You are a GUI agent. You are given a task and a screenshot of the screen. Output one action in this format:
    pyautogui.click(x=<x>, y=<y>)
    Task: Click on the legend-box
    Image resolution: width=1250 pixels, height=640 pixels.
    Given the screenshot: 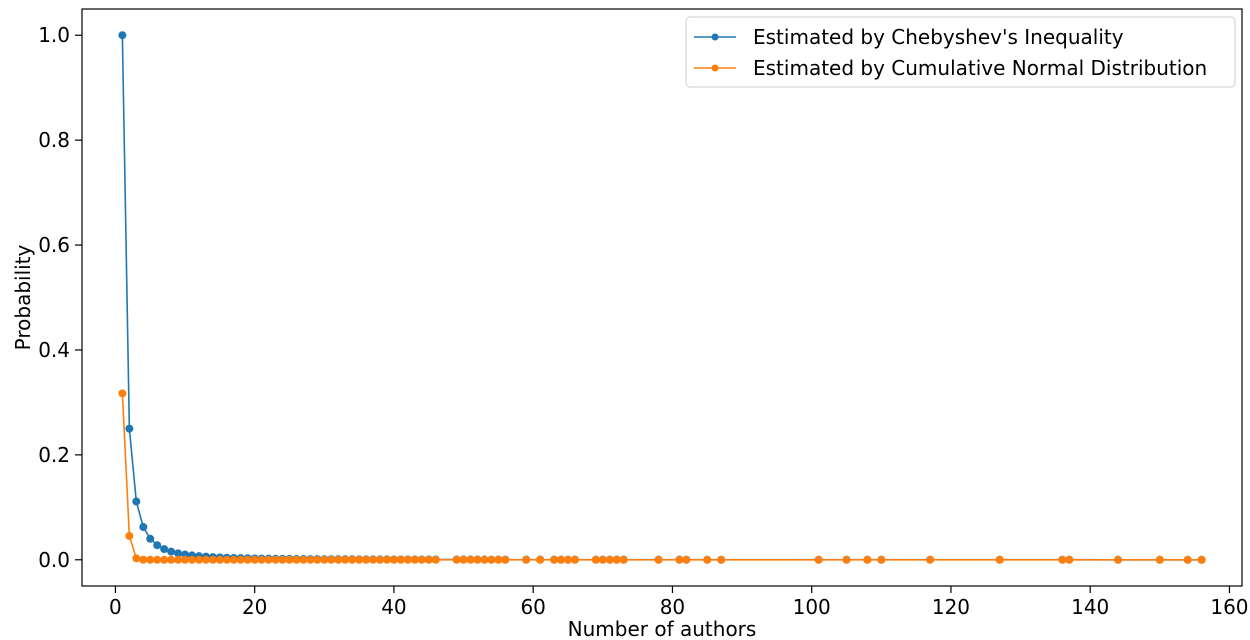 What is the action you would take?
    pyautogui.click(x=960, y=52)
    